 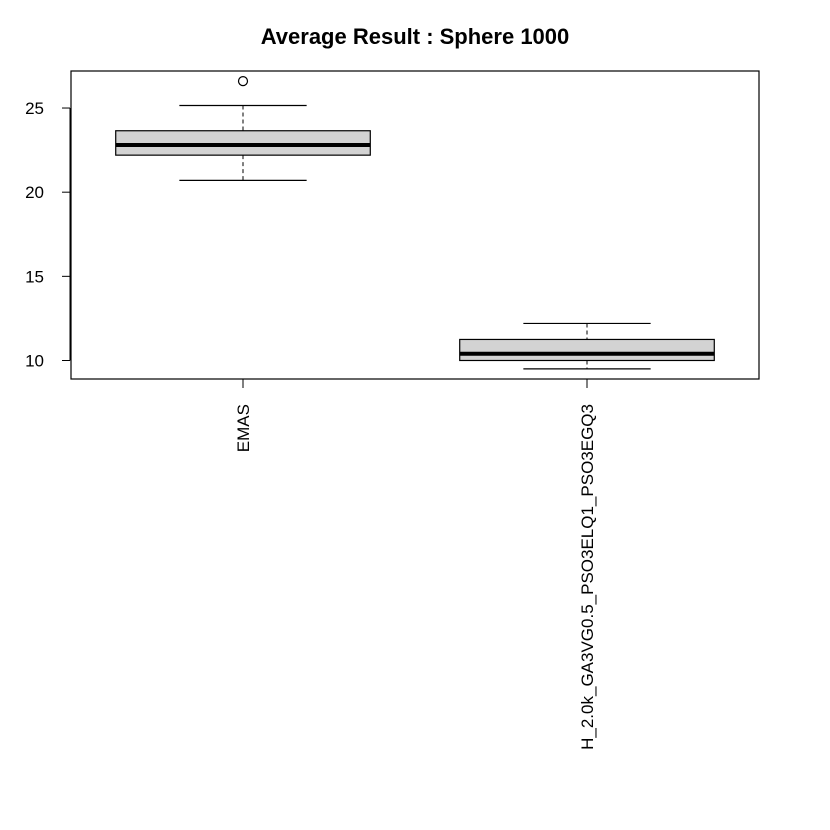 What do you see at coordinates (34, 360) in the screenshot?
I see `y-tick-label: 10` at bounding box center [34, 360].